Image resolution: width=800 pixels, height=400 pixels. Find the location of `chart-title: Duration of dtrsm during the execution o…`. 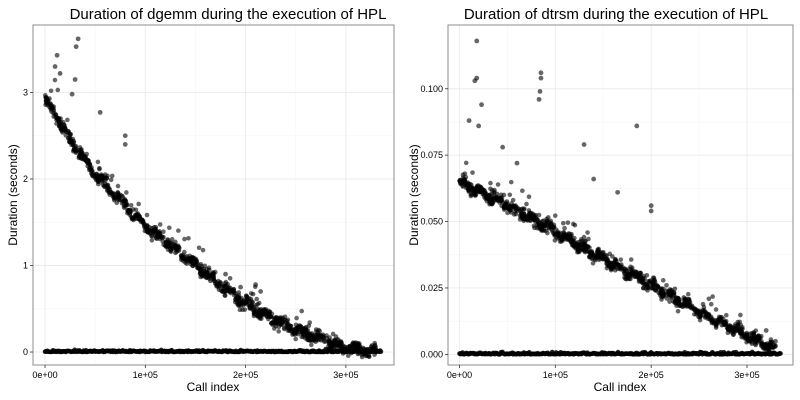

chart-title: Duration of dtrsm during the execution o… is located at coordinates (616, 14).